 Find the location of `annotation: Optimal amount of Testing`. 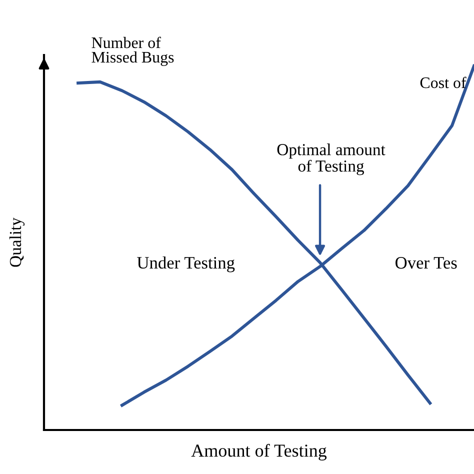

annotation: Optimal amount of Testing is located at coordinates (331, 160).